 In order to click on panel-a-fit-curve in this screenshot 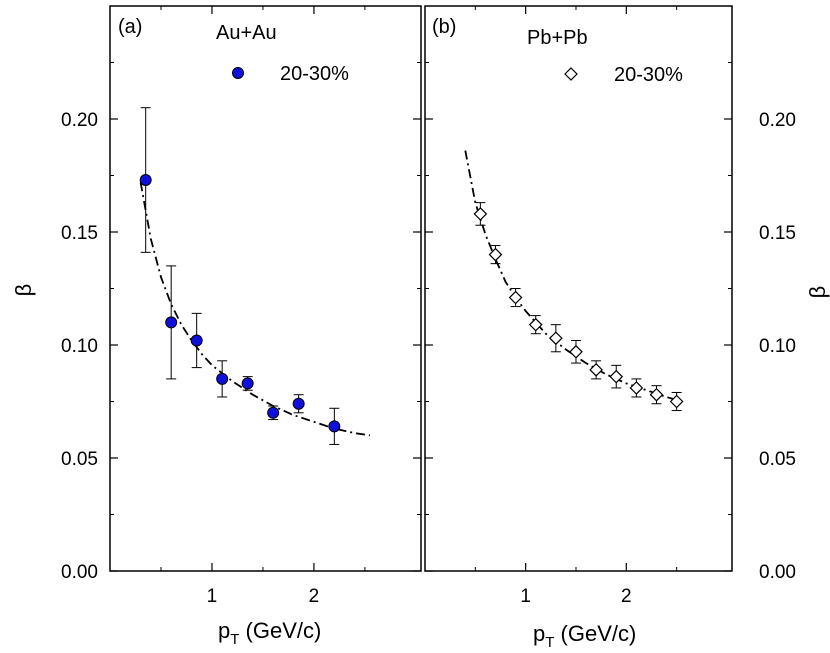, I will do `click(255, 309)`.